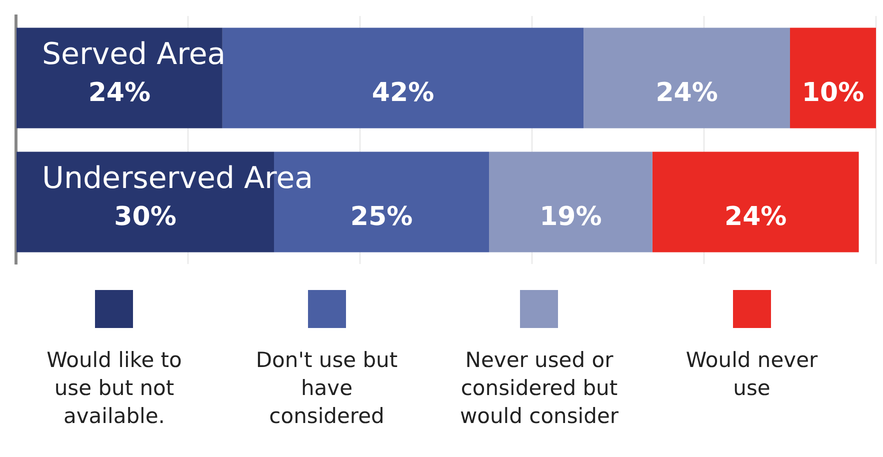 This screenshot has height=457, width=883. Describe the element at coordinates (114, 388) in the screenshot. I see `legend-label: Would like to use but not available.` at that location.